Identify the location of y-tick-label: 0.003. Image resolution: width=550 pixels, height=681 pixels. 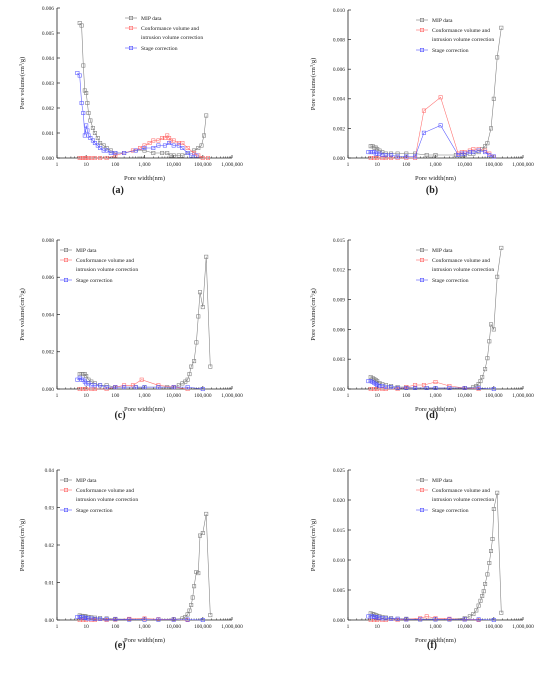
(339, 360).